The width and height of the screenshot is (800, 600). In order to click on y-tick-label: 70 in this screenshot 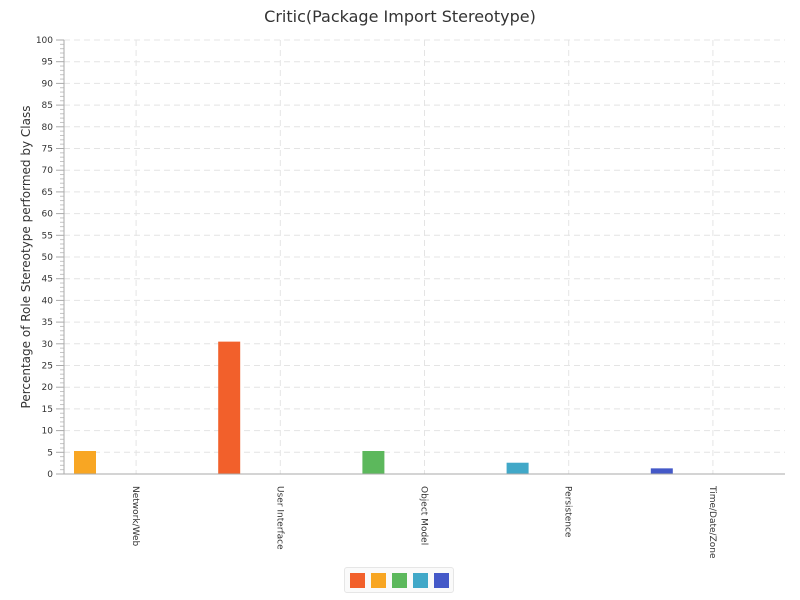, I will do `click(48, 171)`.